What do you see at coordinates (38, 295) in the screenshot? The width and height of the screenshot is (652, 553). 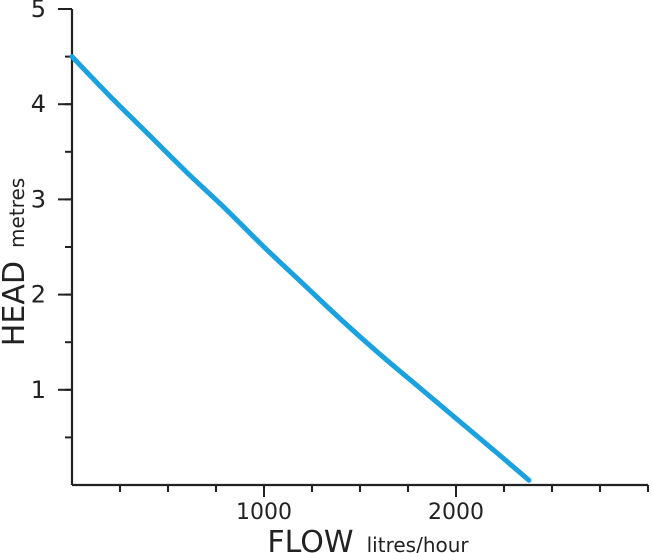 I see `y-tick-label: 2` at bounding box center [38, 295].